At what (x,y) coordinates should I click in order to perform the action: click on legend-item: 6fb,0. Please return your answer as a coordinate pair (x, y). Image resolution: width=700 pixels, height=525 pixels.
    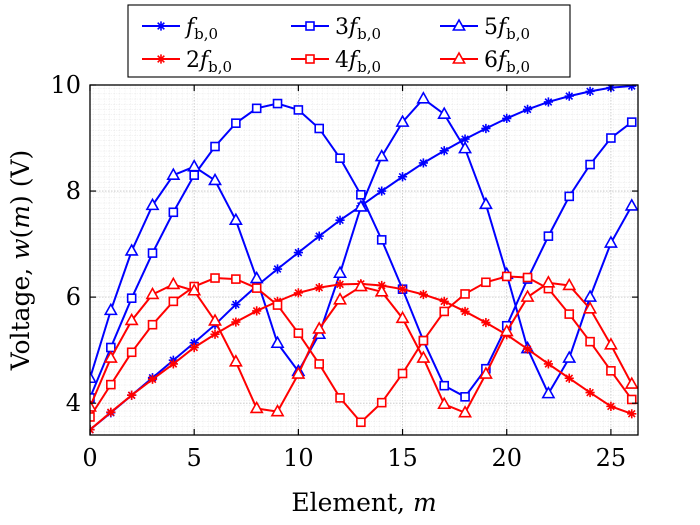
    Looking at the image, I should click on (485, 62).